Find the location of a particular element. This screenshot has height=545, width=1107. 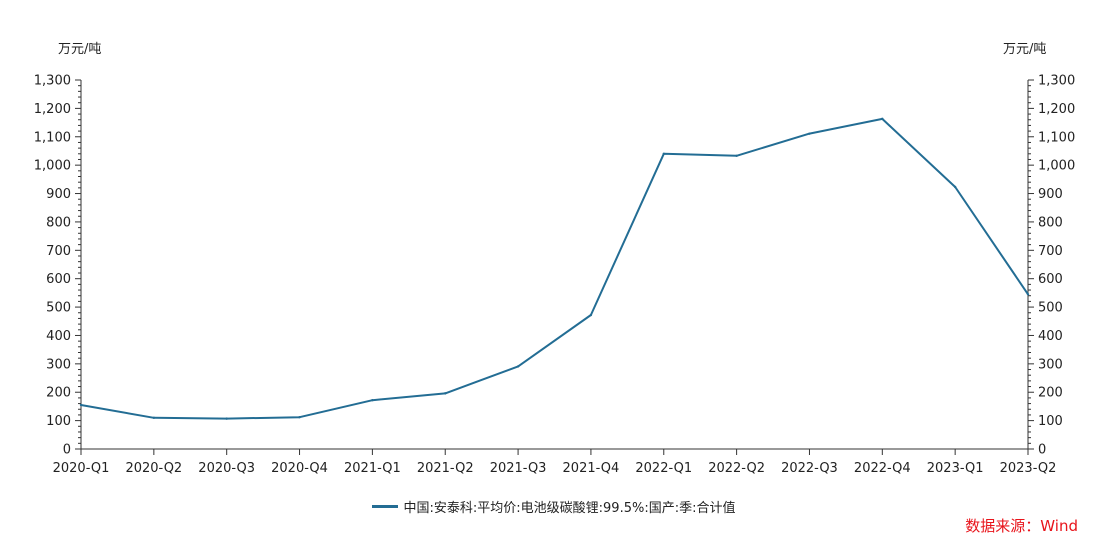

x-tick-label: 2021-Q4 is located at coordinates (591, 468).